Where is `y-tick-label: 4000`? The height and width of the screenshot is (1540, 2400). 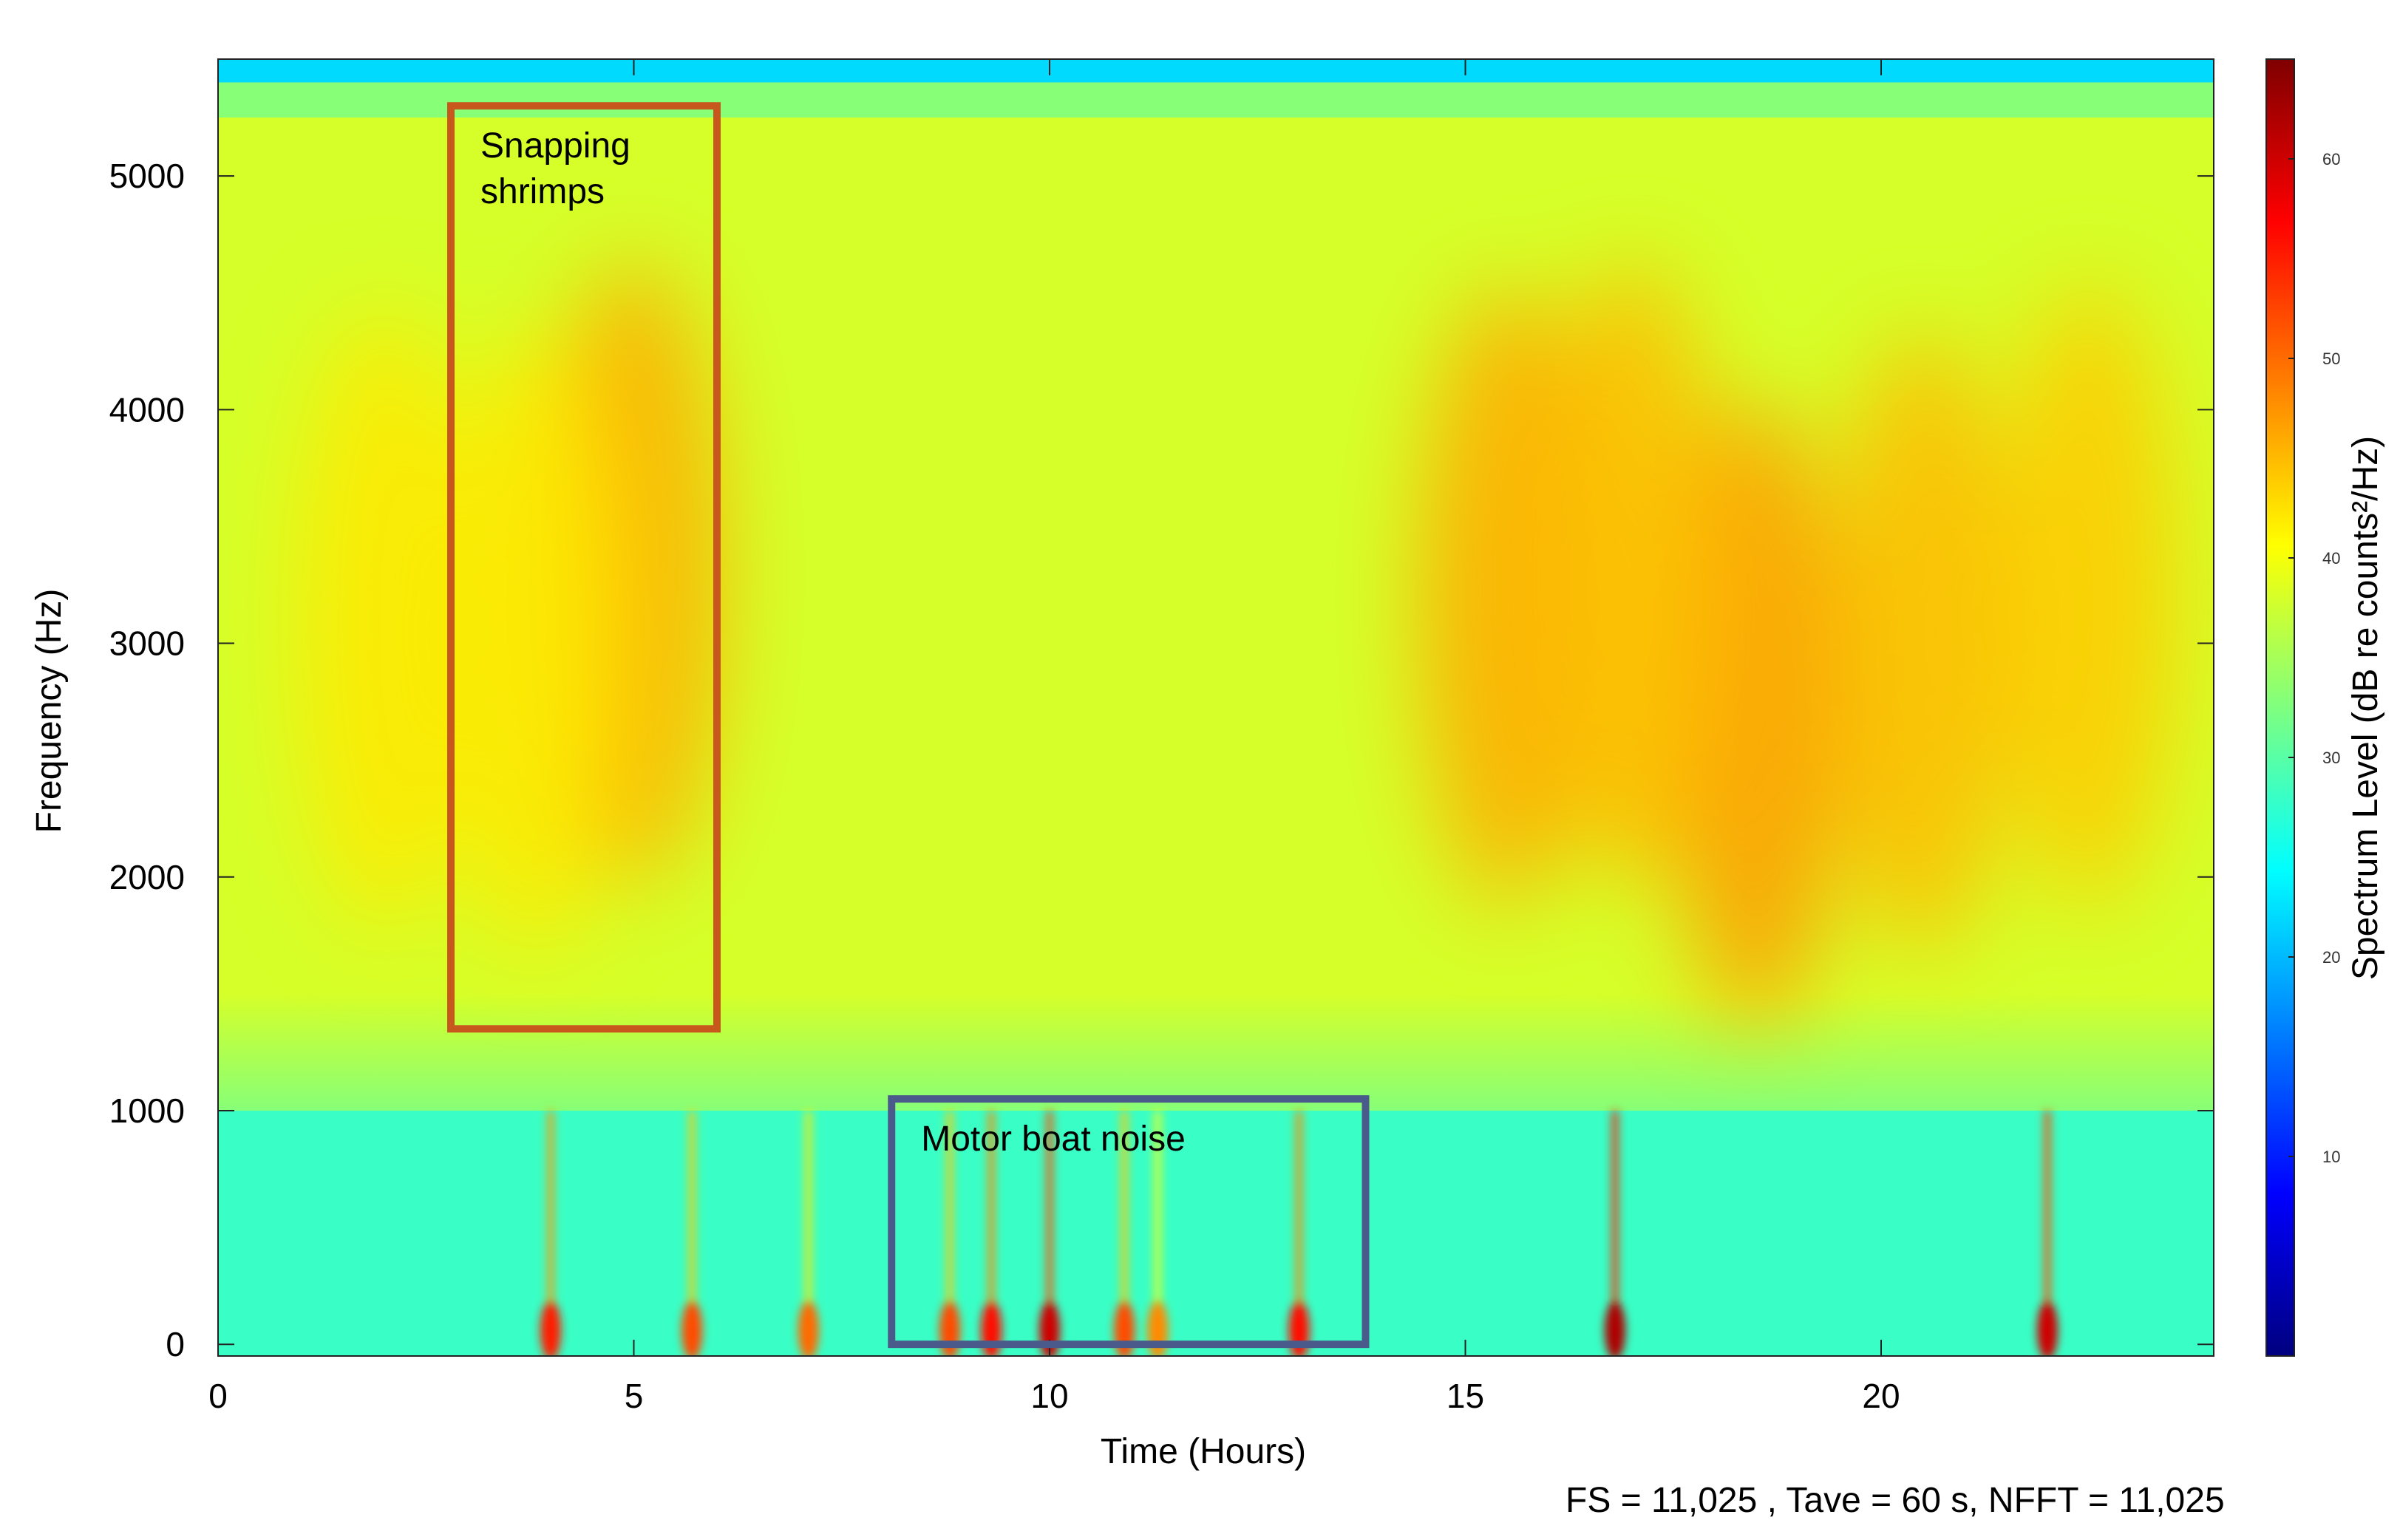 y-tick-label: 4000 is located at coordinates (147, 409).